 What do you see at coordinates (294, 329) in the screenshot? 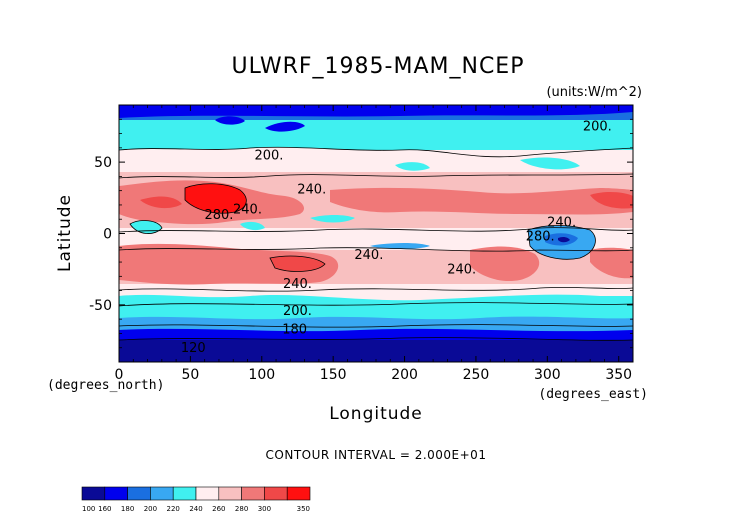
I see `contour-label: 180` at bounding box center [294, 329].